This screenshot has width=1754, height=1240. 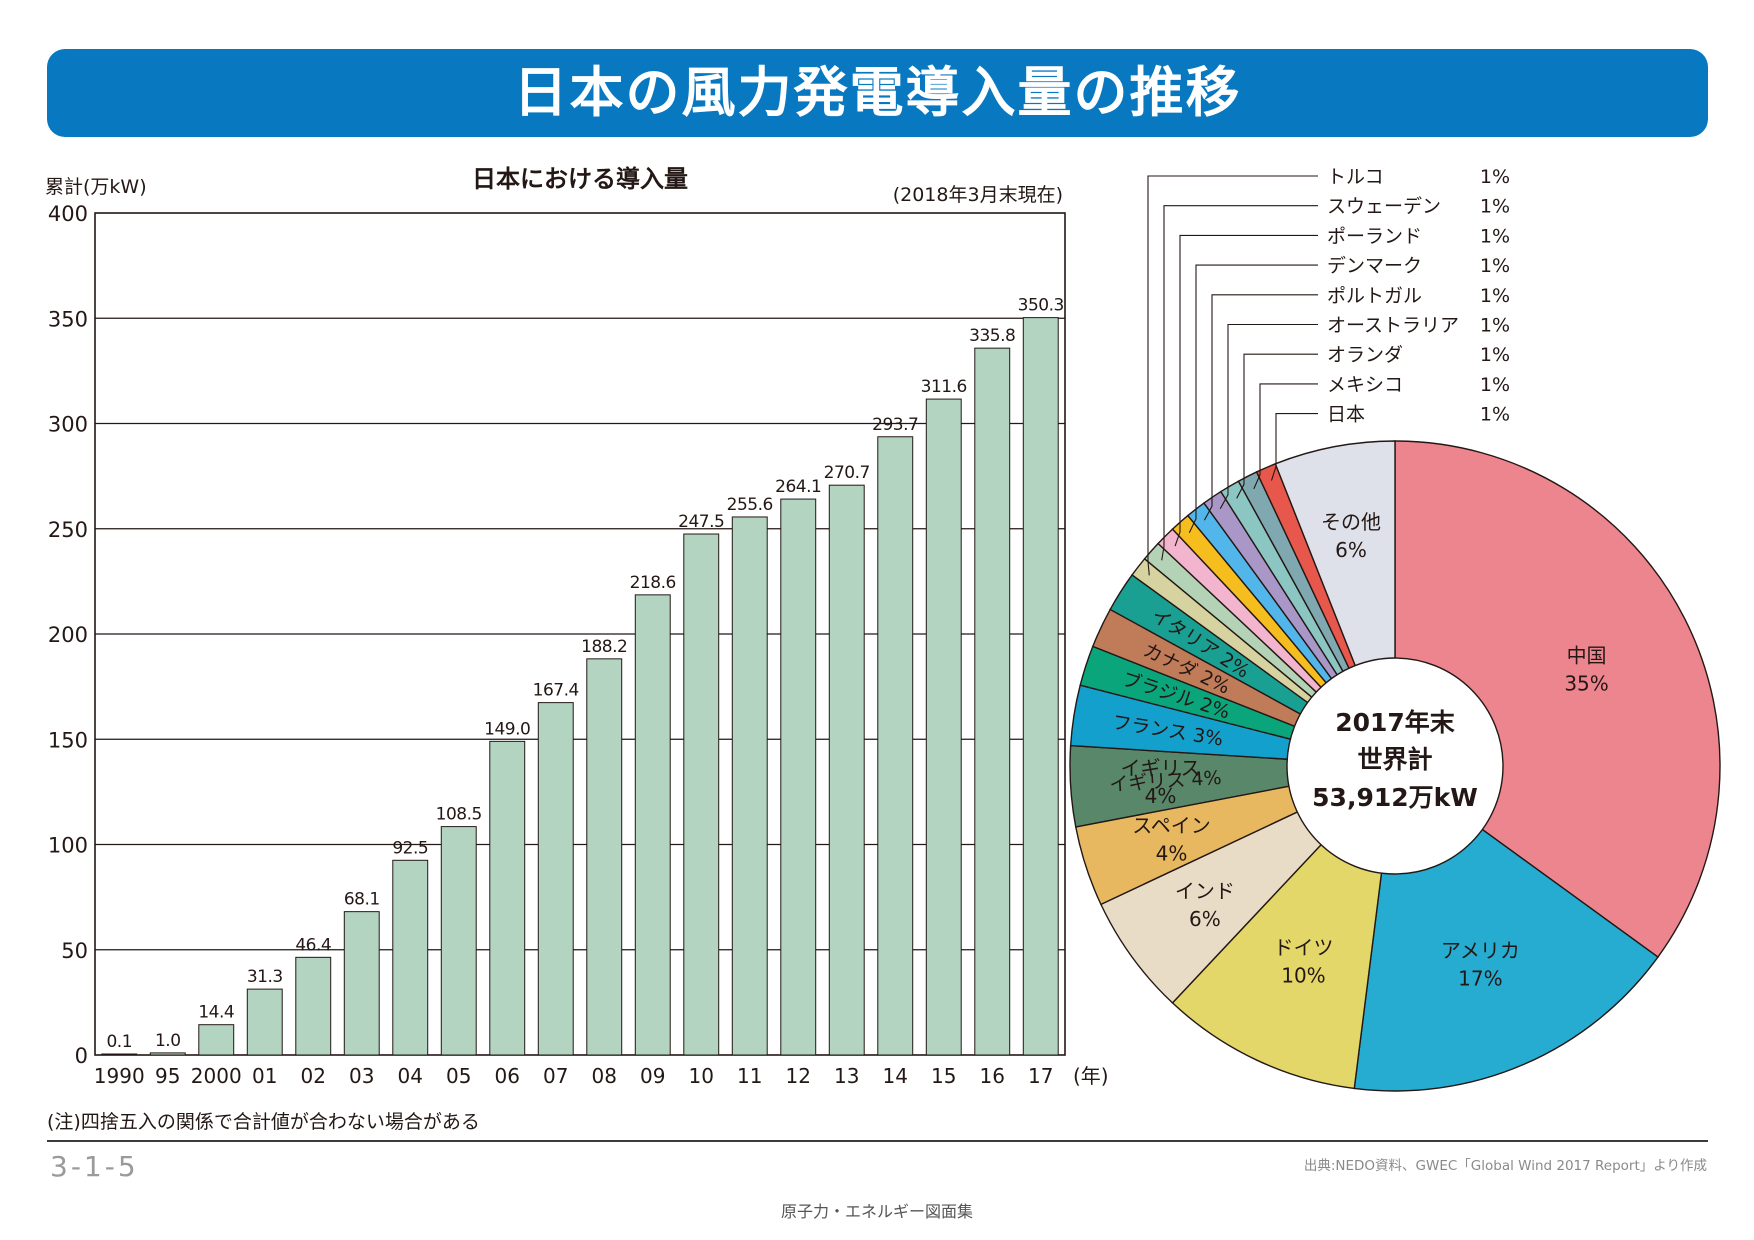 I want to click on pie-slice-label: ドイツ, so click(x=1303, y=948).